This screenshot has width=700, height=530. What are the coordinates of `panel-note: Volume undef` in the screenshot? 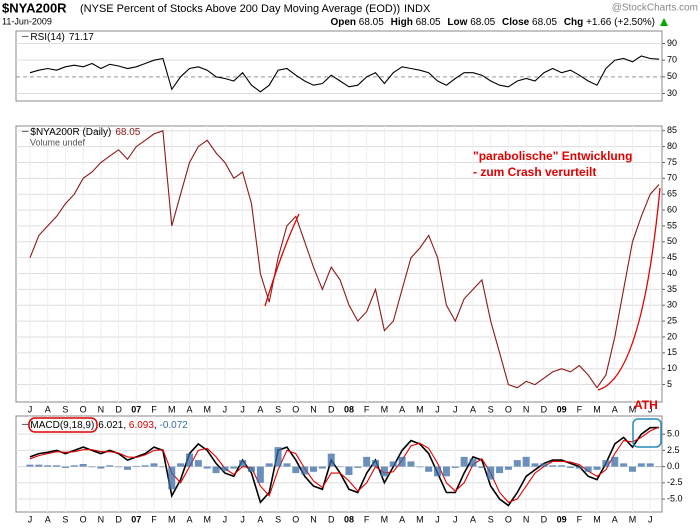 It's located at (58, 142).